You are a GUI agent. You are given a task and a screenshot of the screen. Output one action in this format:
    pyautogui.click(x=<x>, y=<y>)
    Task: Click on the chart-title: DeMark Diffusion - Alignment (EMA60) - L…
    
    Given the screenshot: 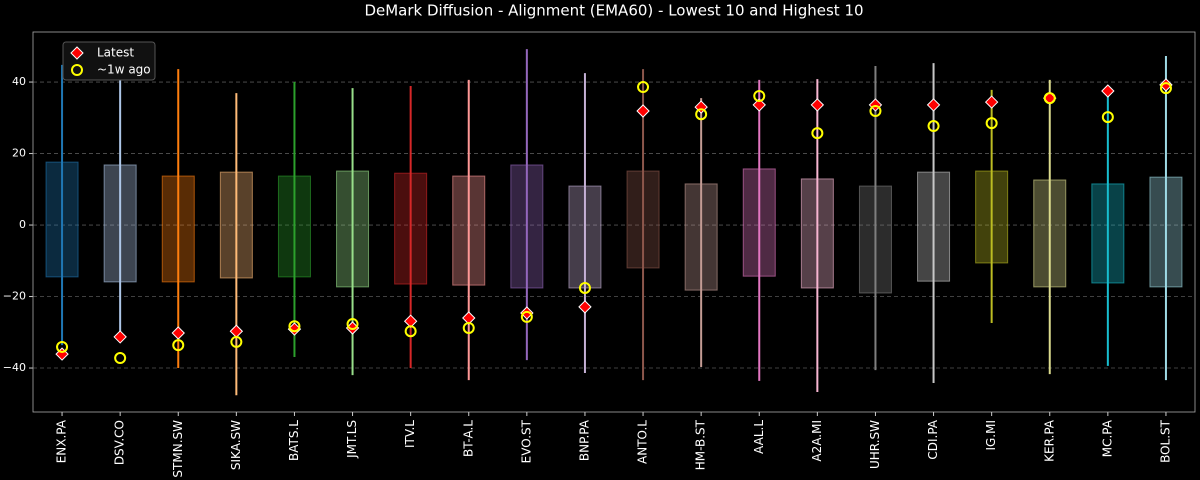 What is the action you would take?
    pyautogui.click(x=613, y=11)
    